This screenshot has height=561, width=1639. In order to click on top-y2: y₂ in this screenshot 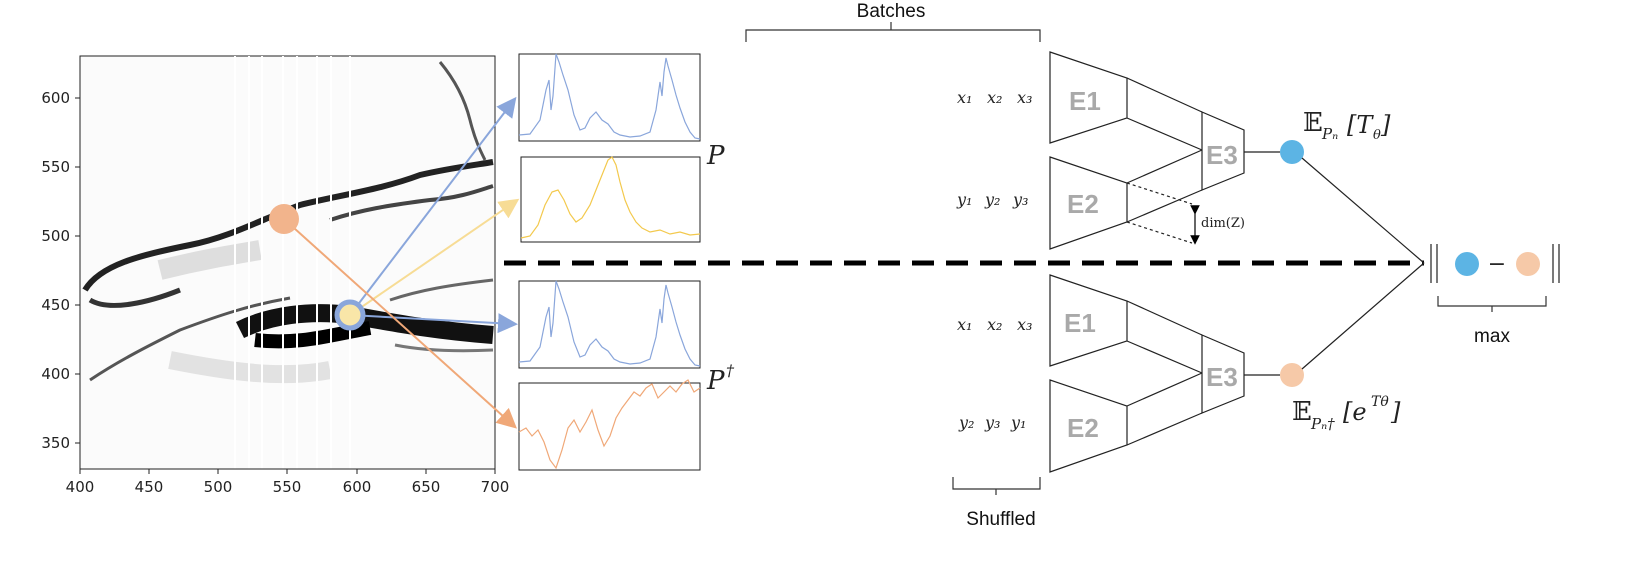, I will do `click(992, 199)`.